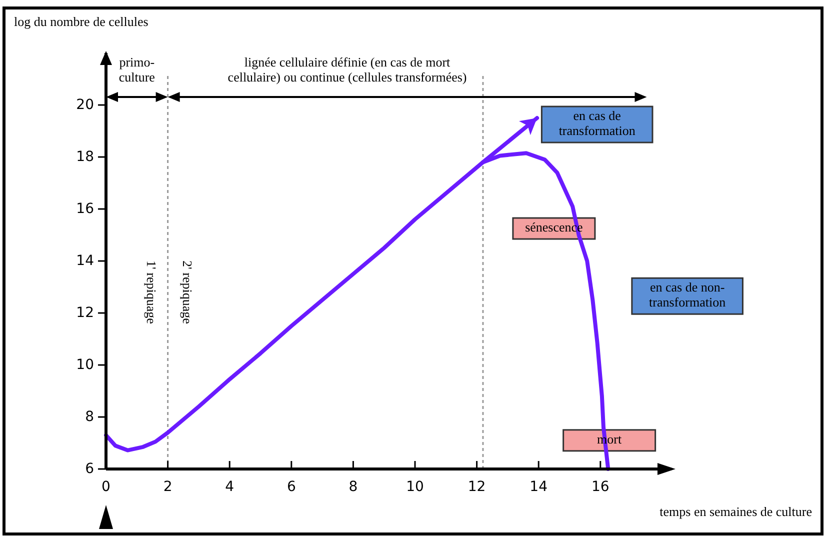  Describe the element at coordinates (229, 487) in the screenshot. I see `x-tick-label: 4` at that location.